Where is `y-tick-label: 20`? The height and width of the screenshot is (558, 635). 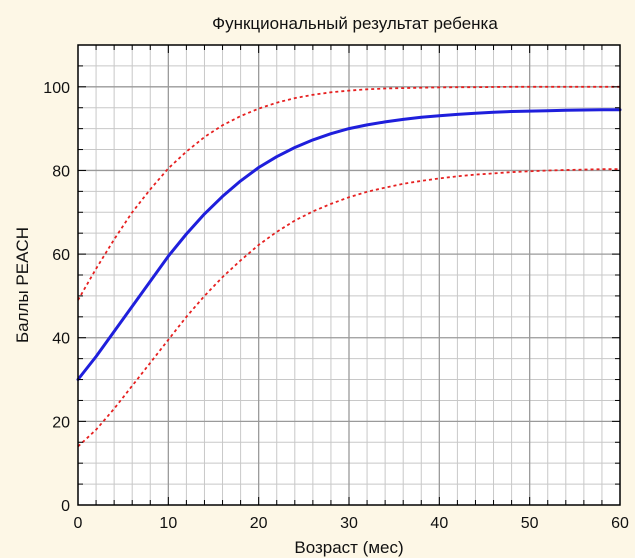
y-tick-label: 20 is located at coordinates (61, 422).